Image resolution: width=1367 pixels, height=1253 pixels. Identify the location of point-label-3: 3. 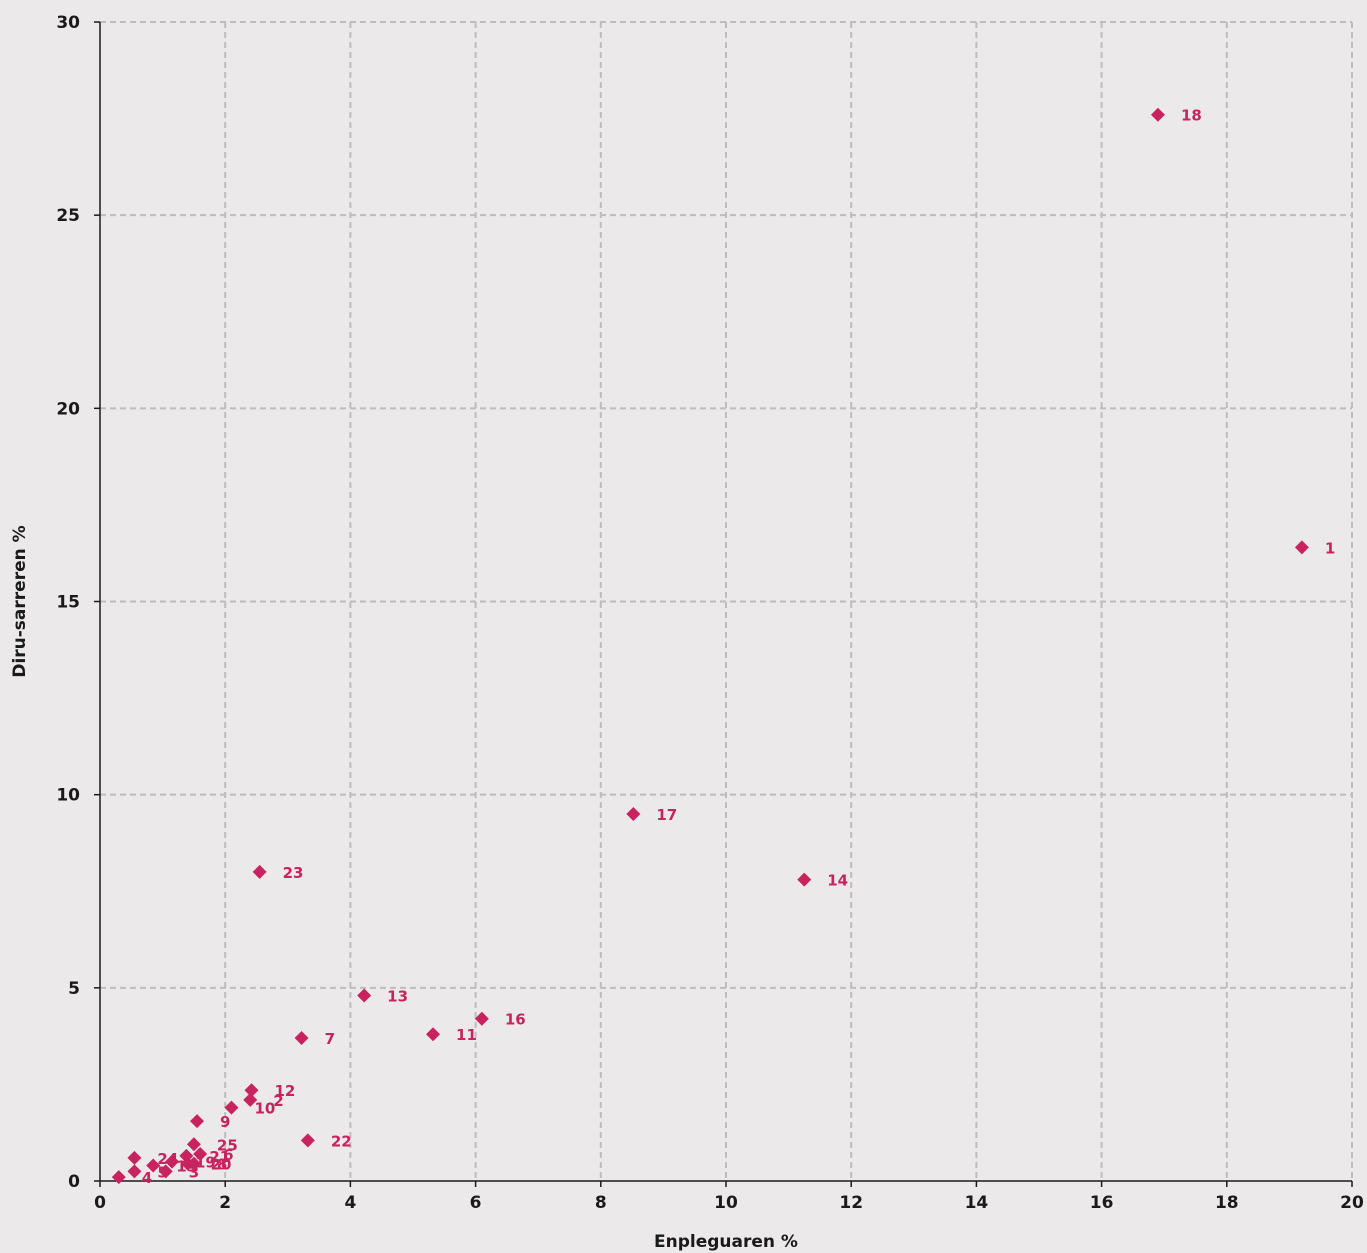
(194, 1172).